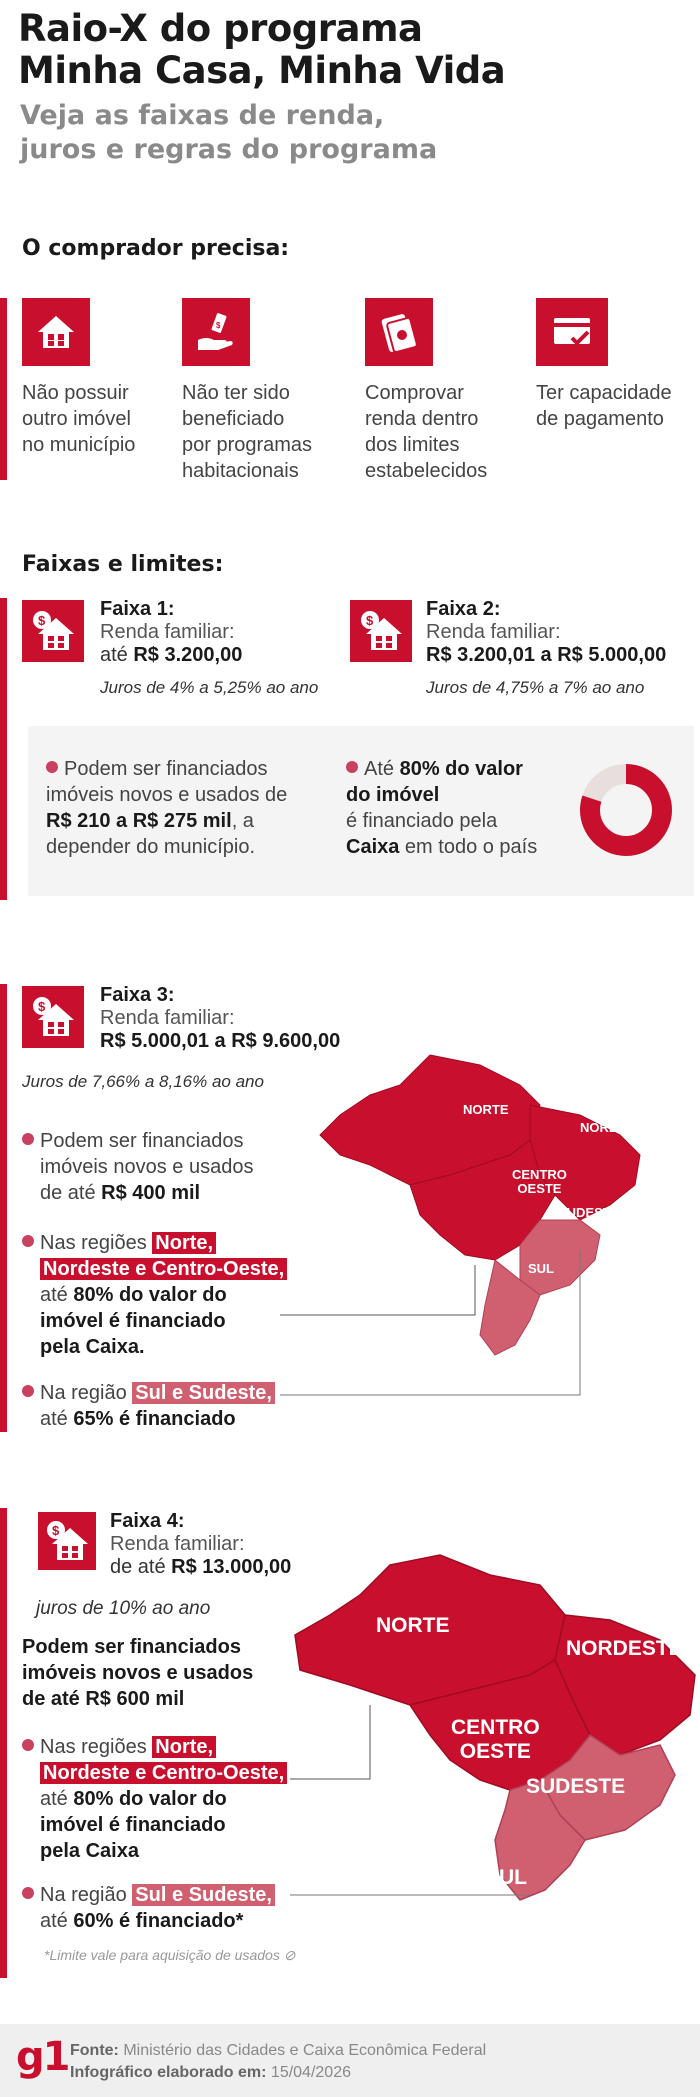  I want to click on faixa-3-title: Faixa 3:, so click(137, 995).